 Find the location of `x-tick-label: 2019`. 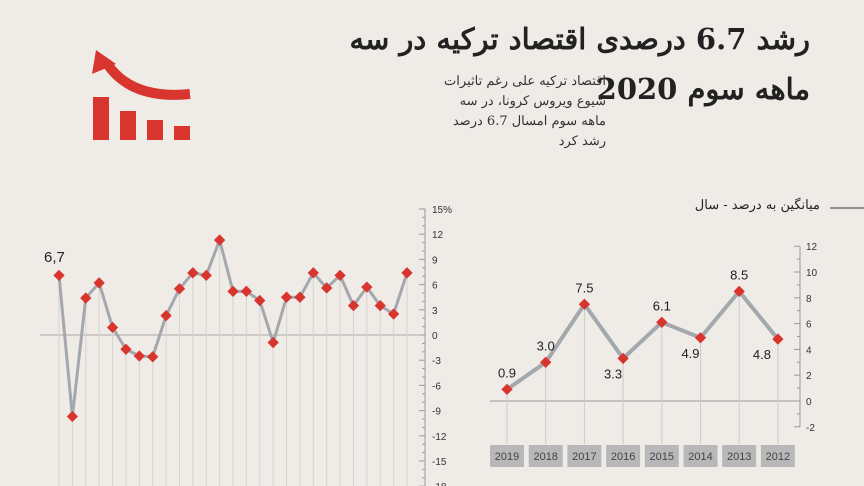

x-tick-label: 2019 is located at coordinates (507, 457).